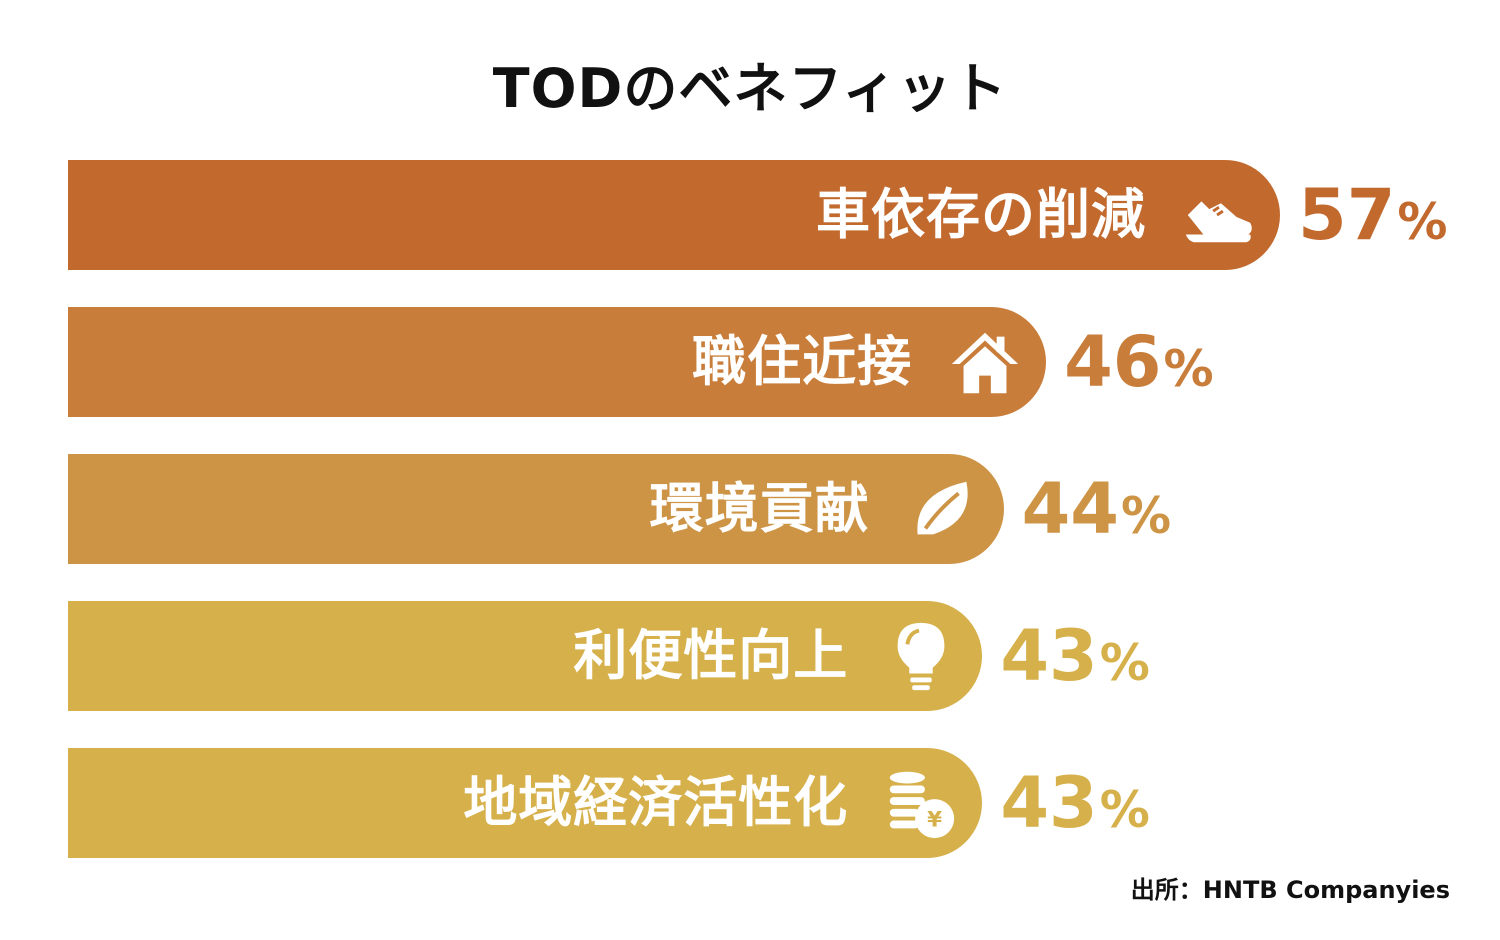 The height and width of the screenshot is (940, 1500). Describe the element at coordinates (921, 656) in the screenshot. I see `lightbulb-icon` at that location.